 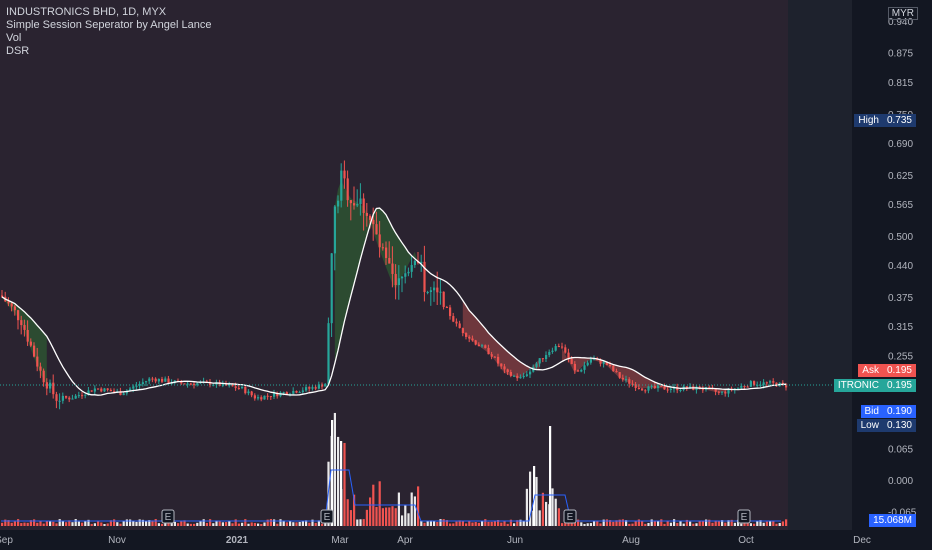 What do you see at coordinates (109, 25) in the screenshot?
I see `indicator-session-separator: Simple Session Seperator by Angel Lance` at bounding box center [109, 25].